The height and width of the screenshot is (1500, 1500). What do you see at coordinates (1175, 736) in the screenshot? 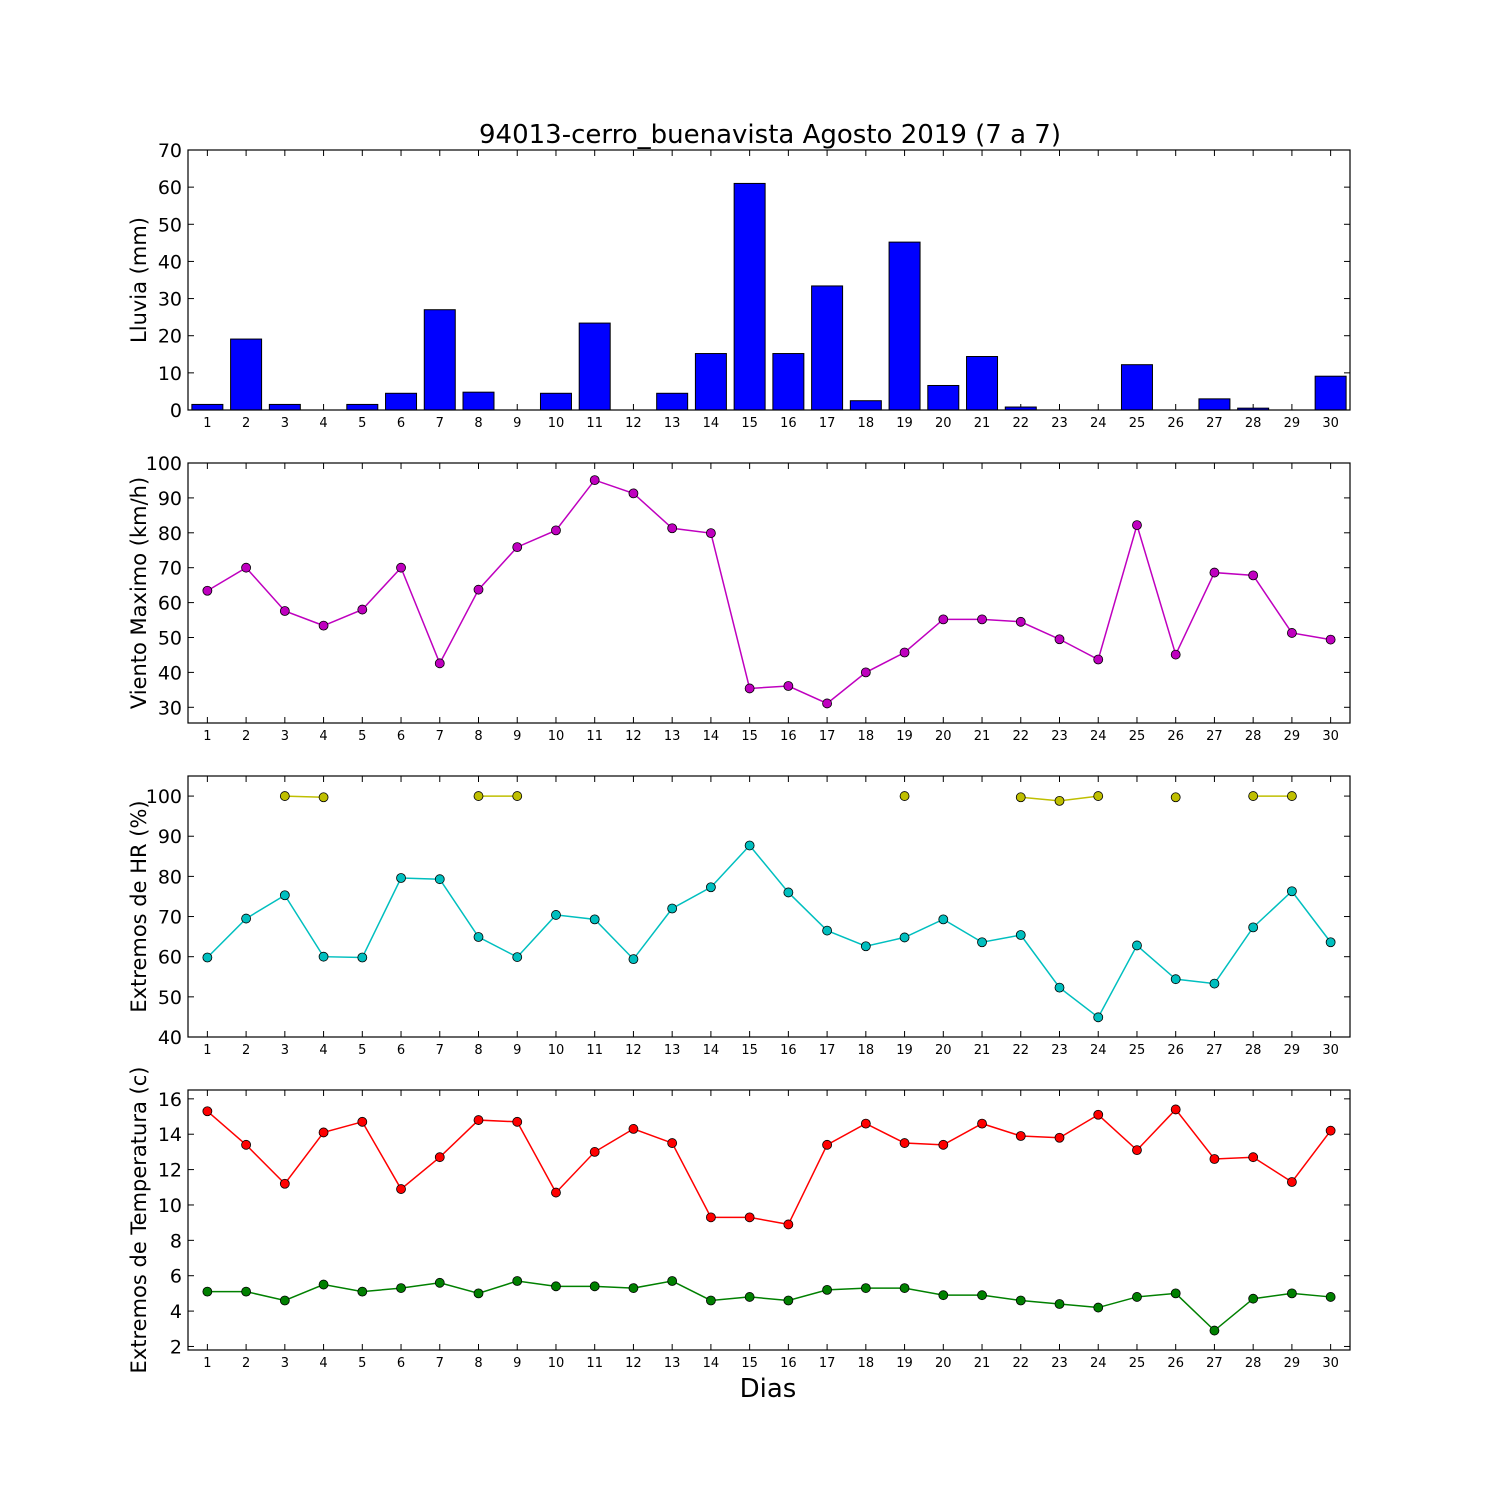
I see `x-tick-label: 26` at bounding box center [1175, 736].